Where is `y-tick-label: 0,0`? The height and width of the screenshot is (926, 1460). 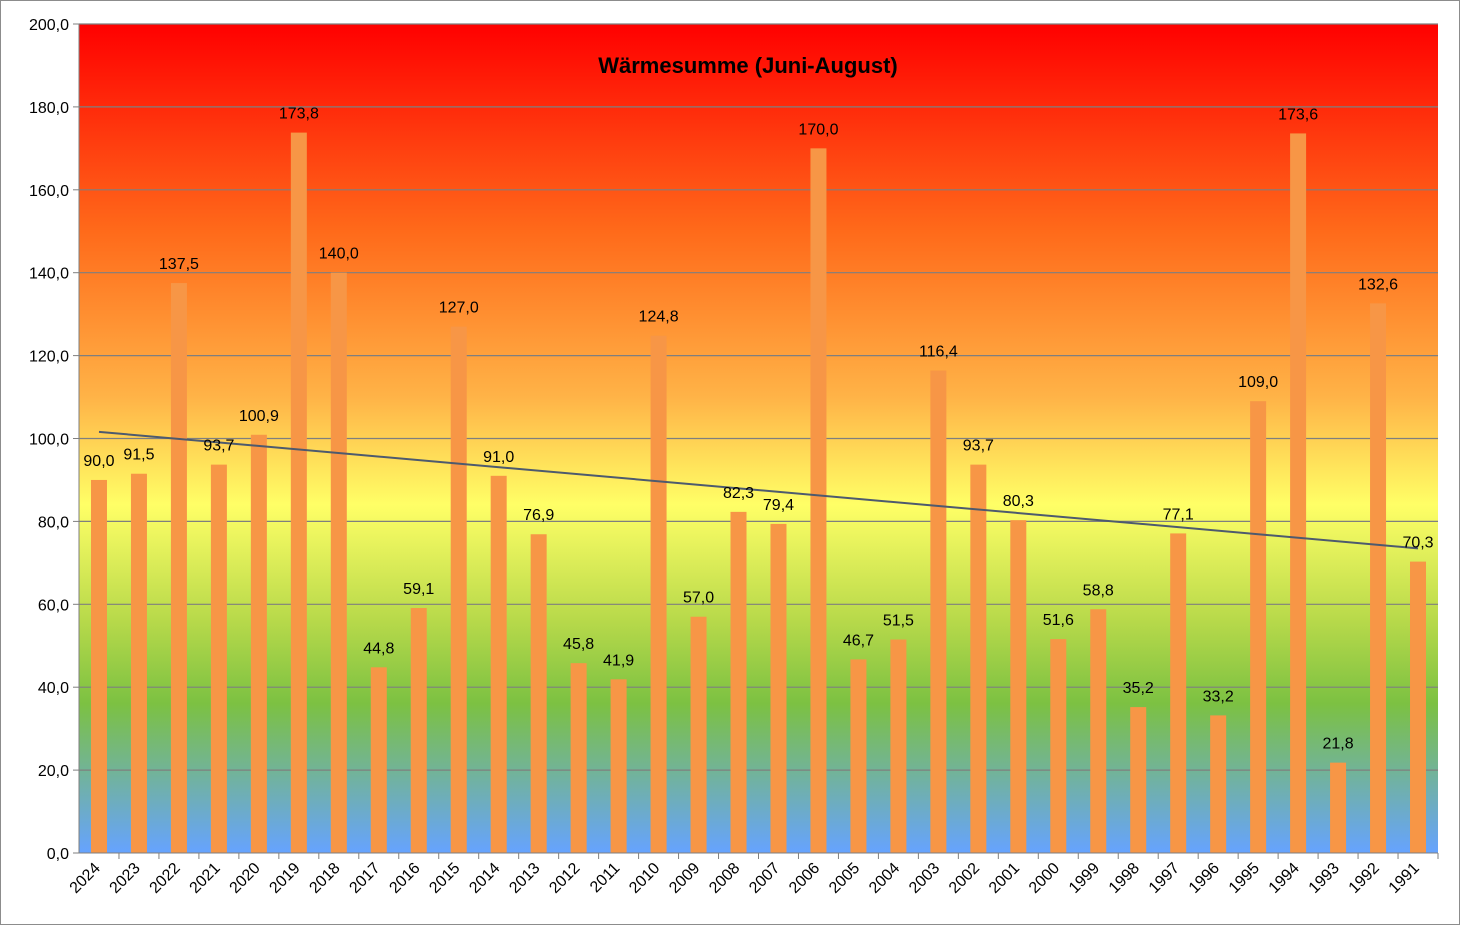
y-tick-label: 0,0 is located at coordinates (58, 854).